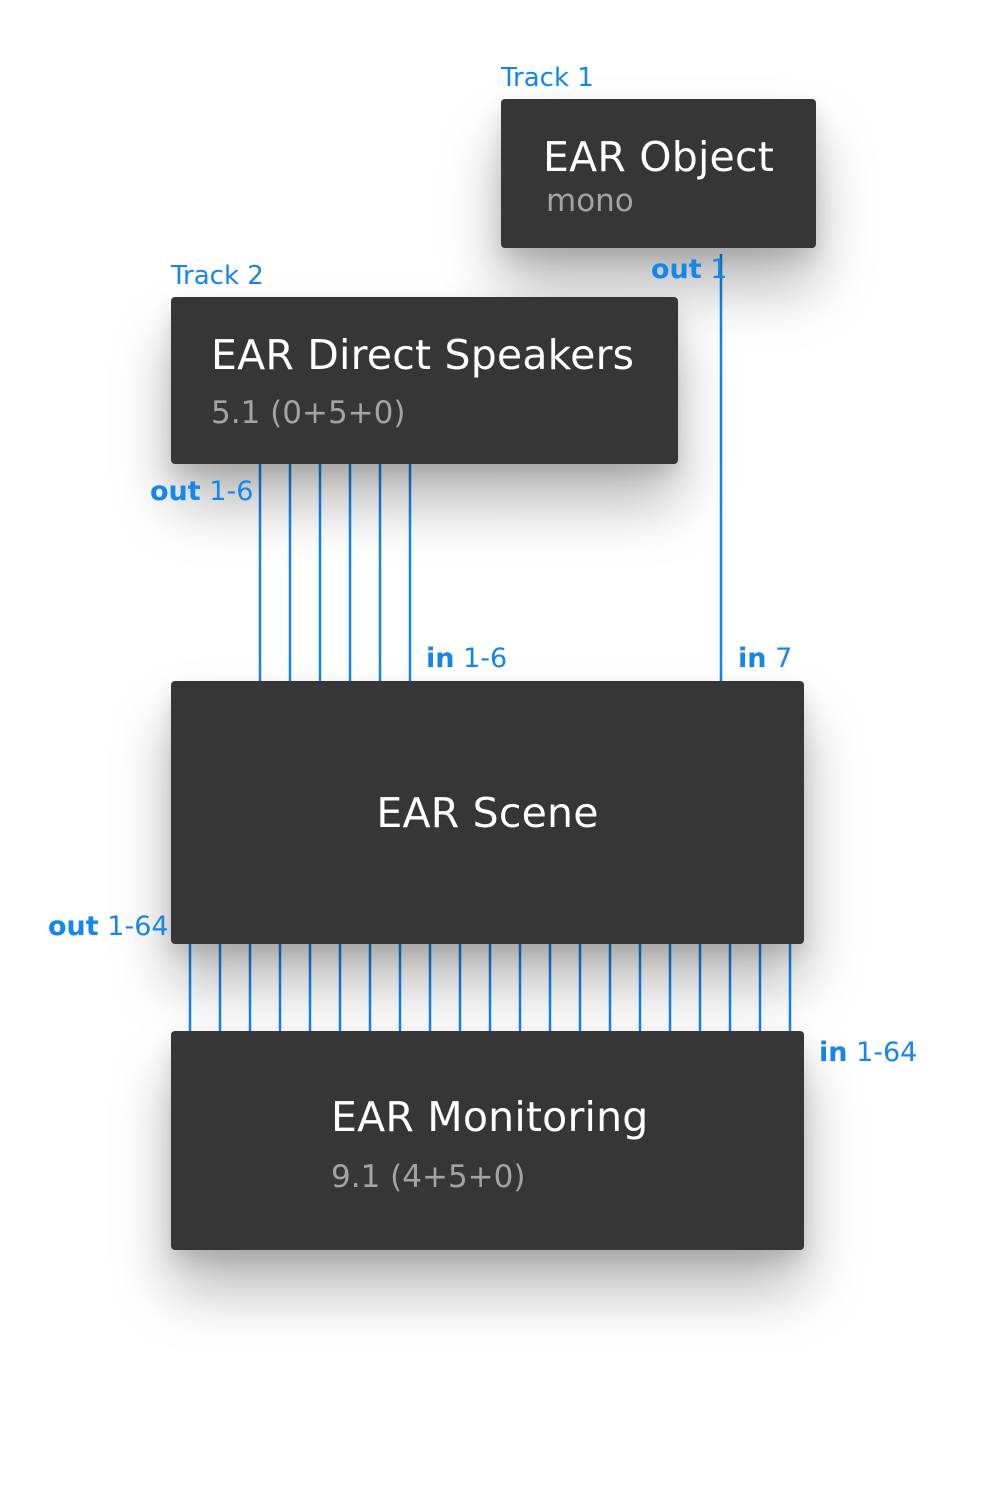 Image resolution: width=987 pixels, height=1494 pixels. Describe the element at coordinates (424, 380) in the screenshot. I see `ear-direct-speakers-block: EAR Direct Speakers 5.1 (0+5+0)` at that location.